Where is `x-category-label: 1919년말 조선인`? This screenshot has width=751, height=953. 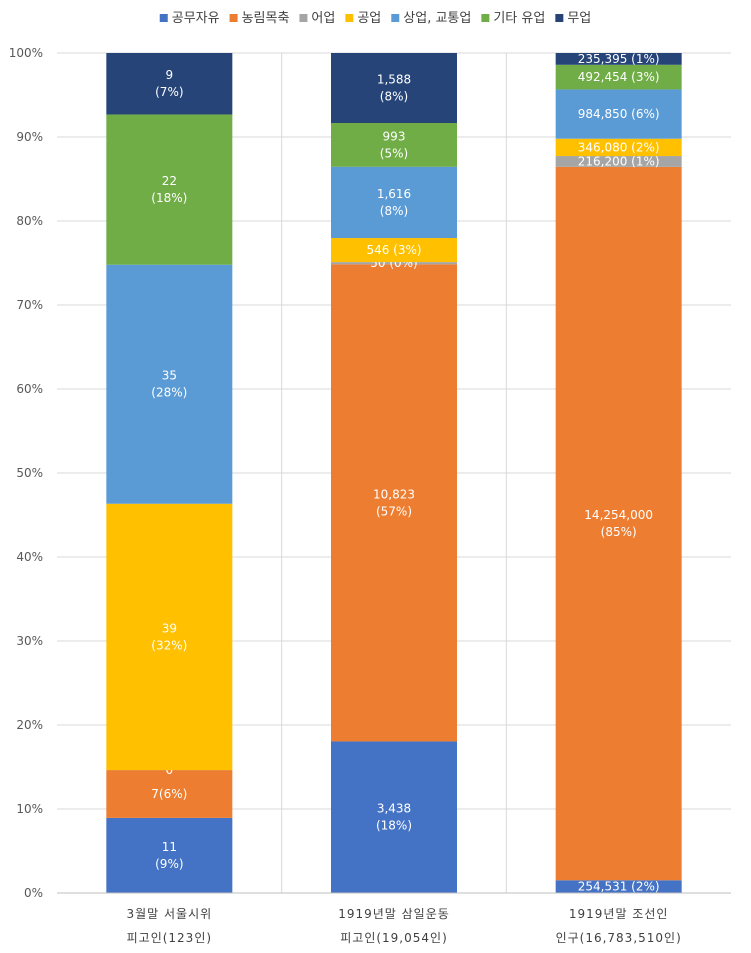
x-category-label: 1919년말 조선인 is located at coordinates (619, 914).